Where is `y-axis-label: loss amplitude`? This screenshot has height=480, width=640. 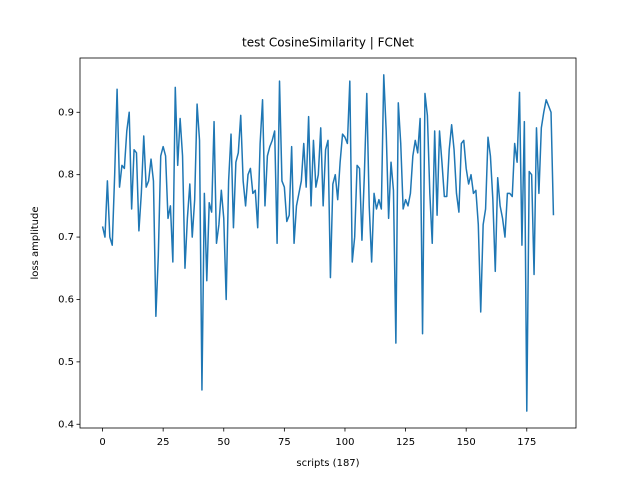
y-axis-label: loss amplitude is located at coordinates (35, 242).